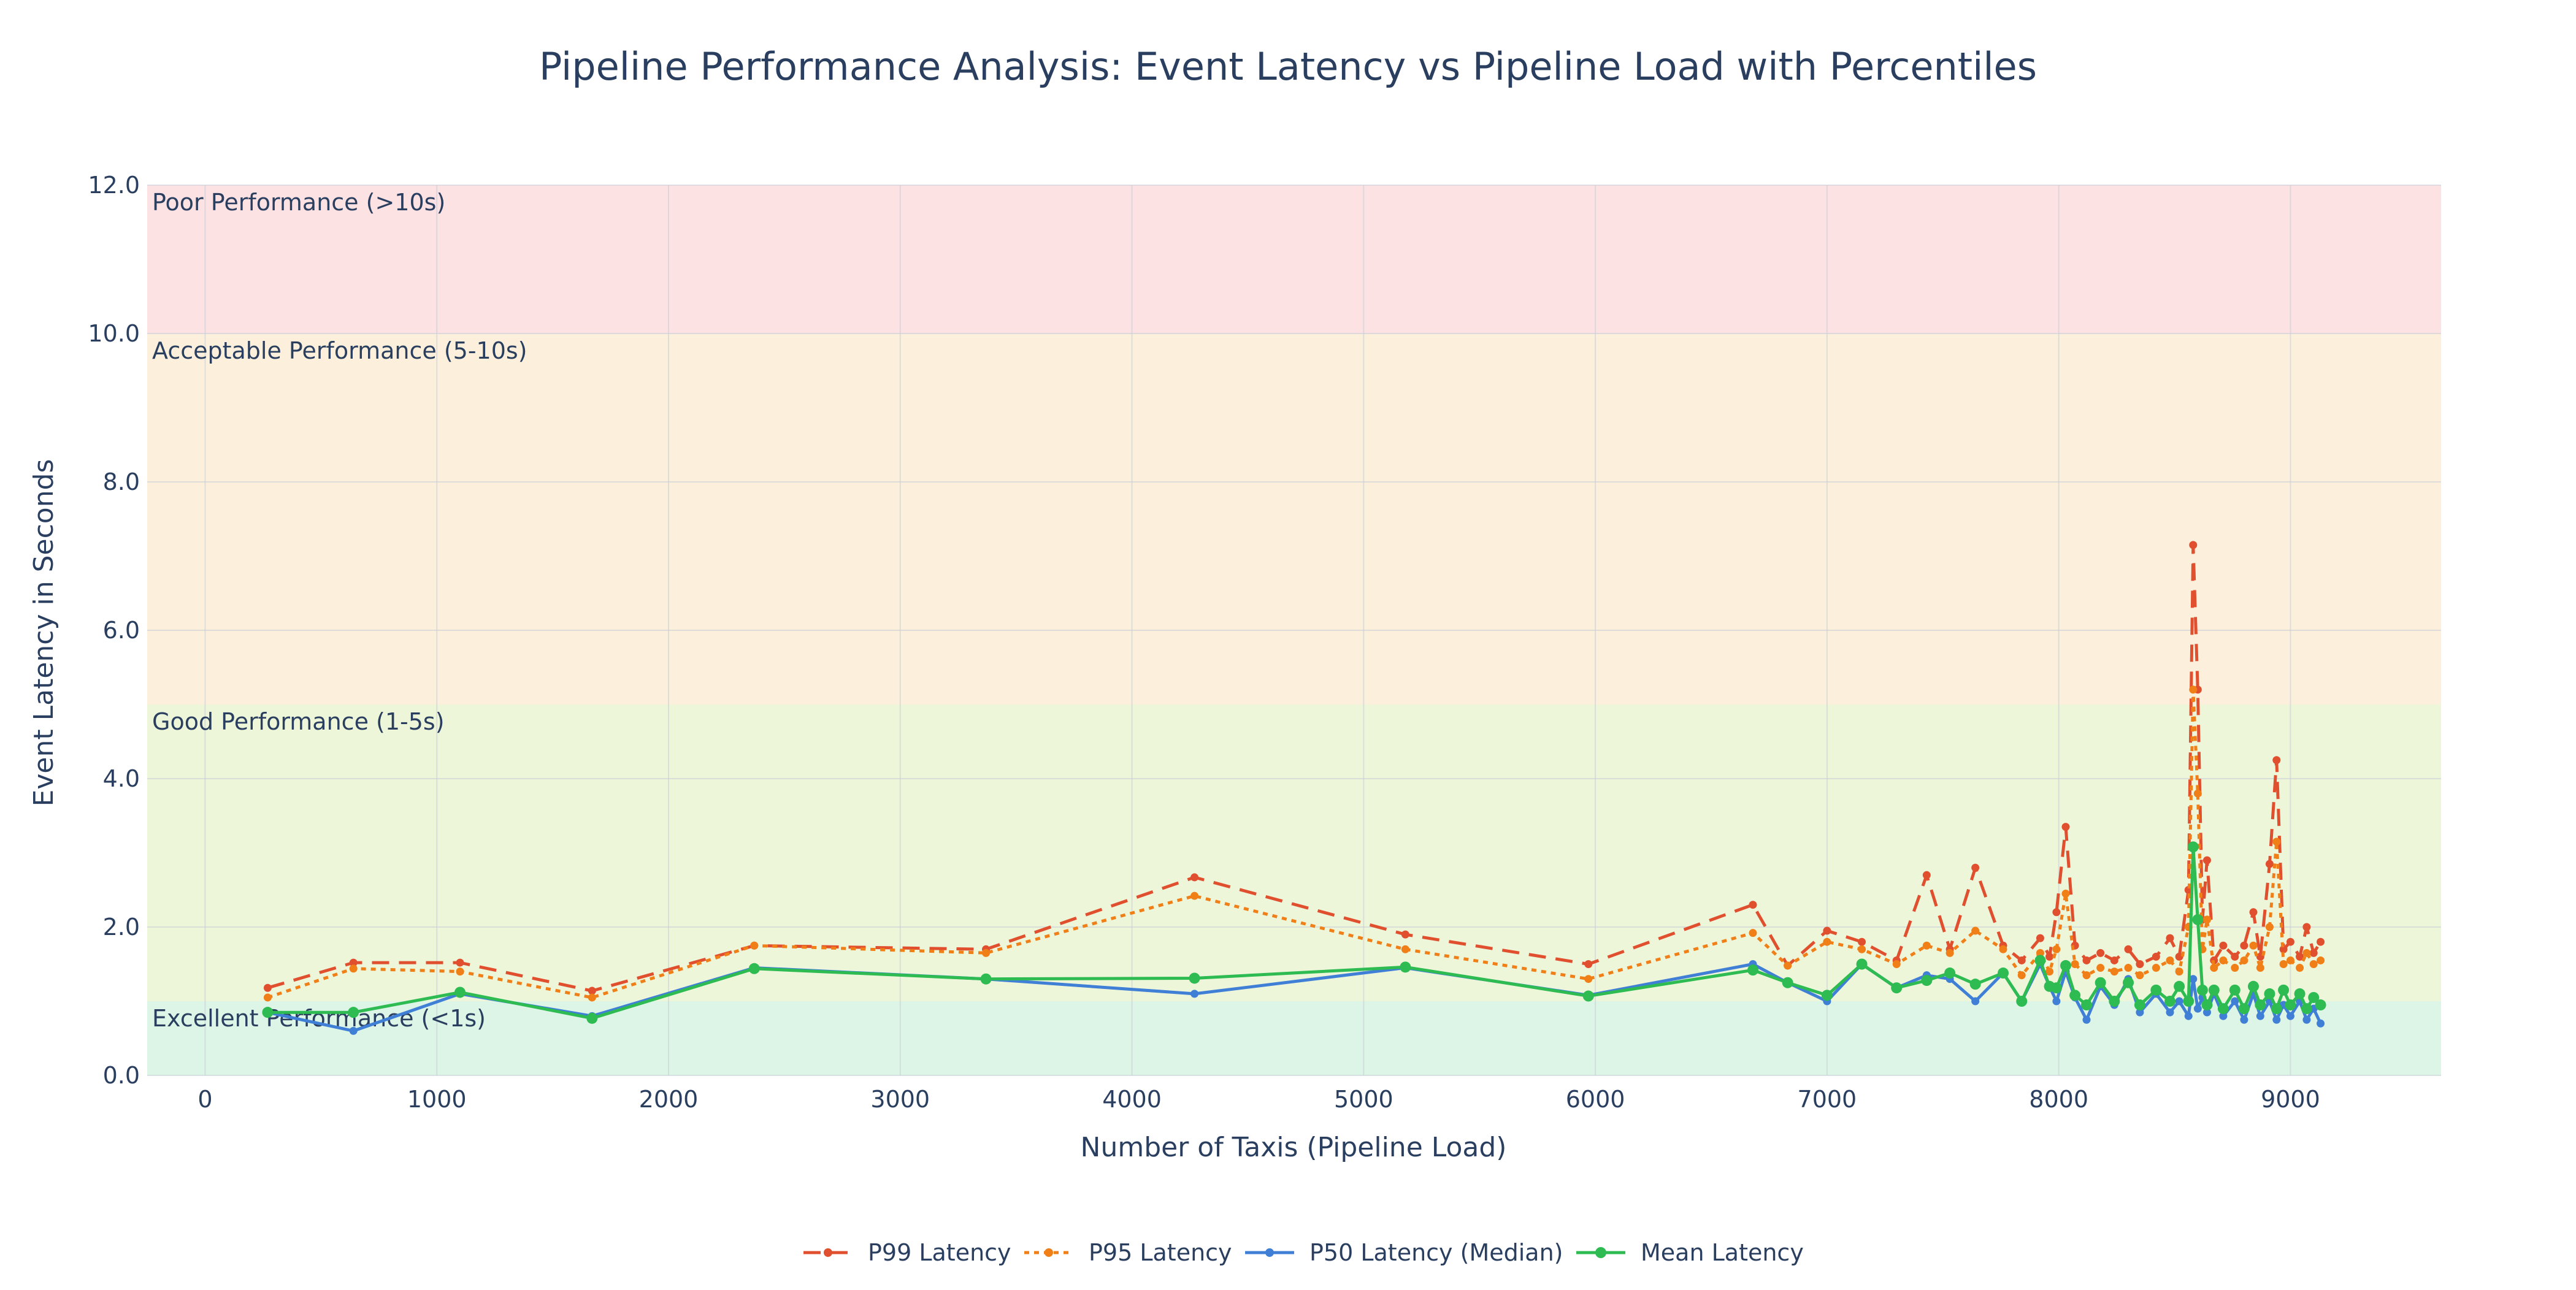 This screenshot has width=2576, height=1290. I want to click on x-tick-label: 7000, so click(1827, 1099).